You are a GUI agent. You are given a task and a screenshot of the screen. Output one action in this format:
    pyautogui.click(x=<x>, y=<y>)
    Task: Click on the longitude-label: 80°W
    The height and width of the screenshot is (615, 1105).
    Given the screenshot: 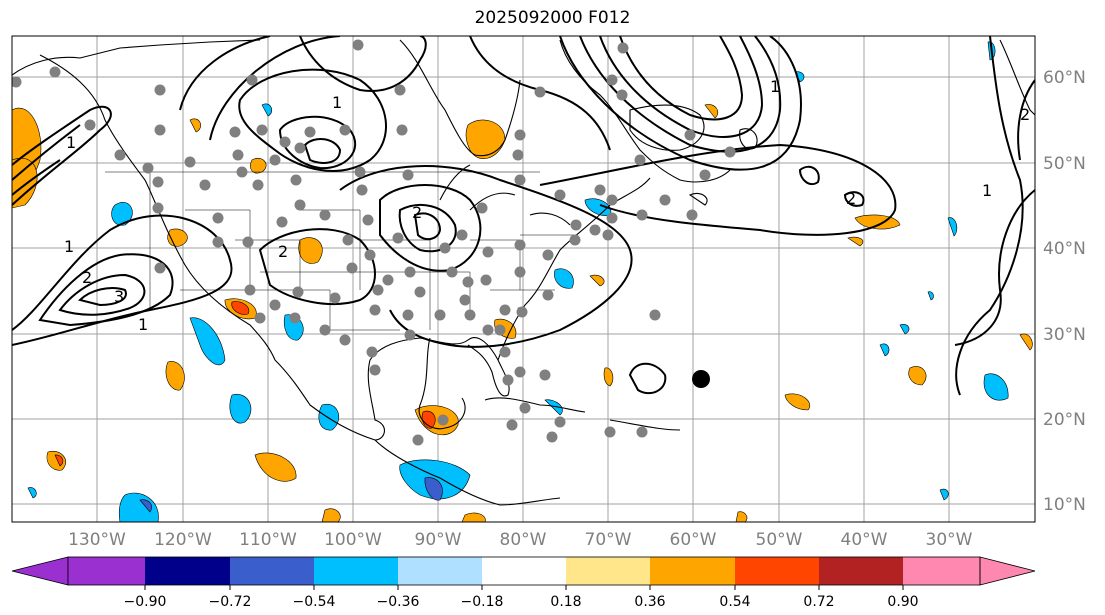 What is the action you would take?
    pyautogui.click(x=523, y=540)
    